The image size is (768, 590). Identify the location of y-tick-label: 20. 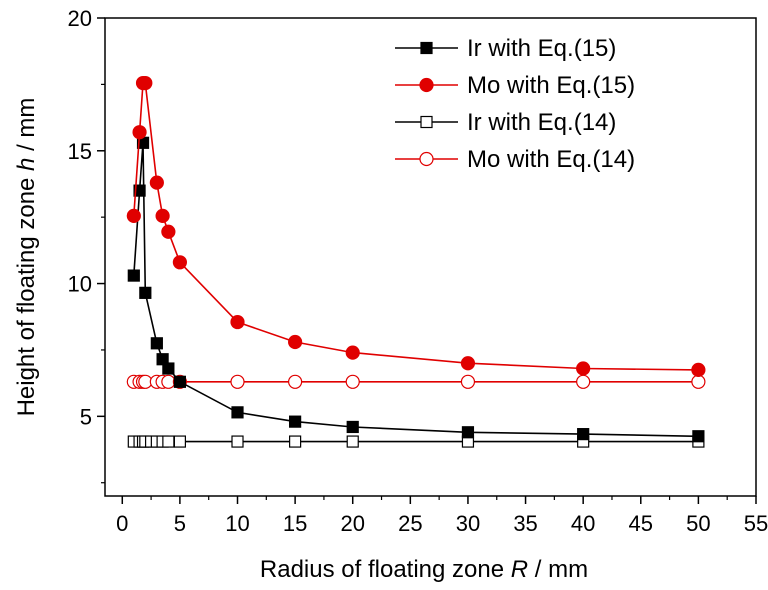
(80, 18).